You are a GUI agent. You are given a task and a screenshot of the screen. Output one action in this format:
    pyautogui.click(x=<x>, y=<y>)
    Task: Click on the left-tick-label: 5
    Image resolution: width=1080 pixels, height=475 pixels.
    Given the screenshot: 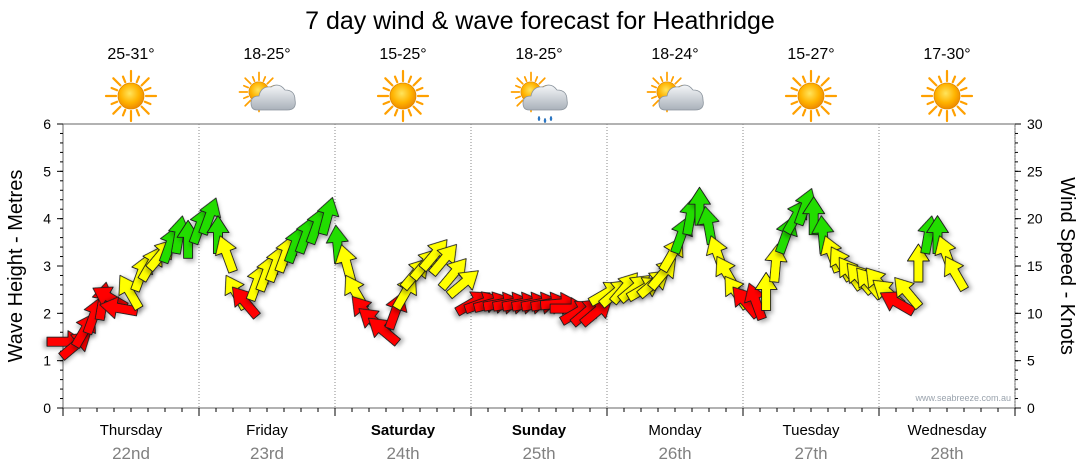 What is the action you would take?
    pyautogui.click(x=47, y=171)
    